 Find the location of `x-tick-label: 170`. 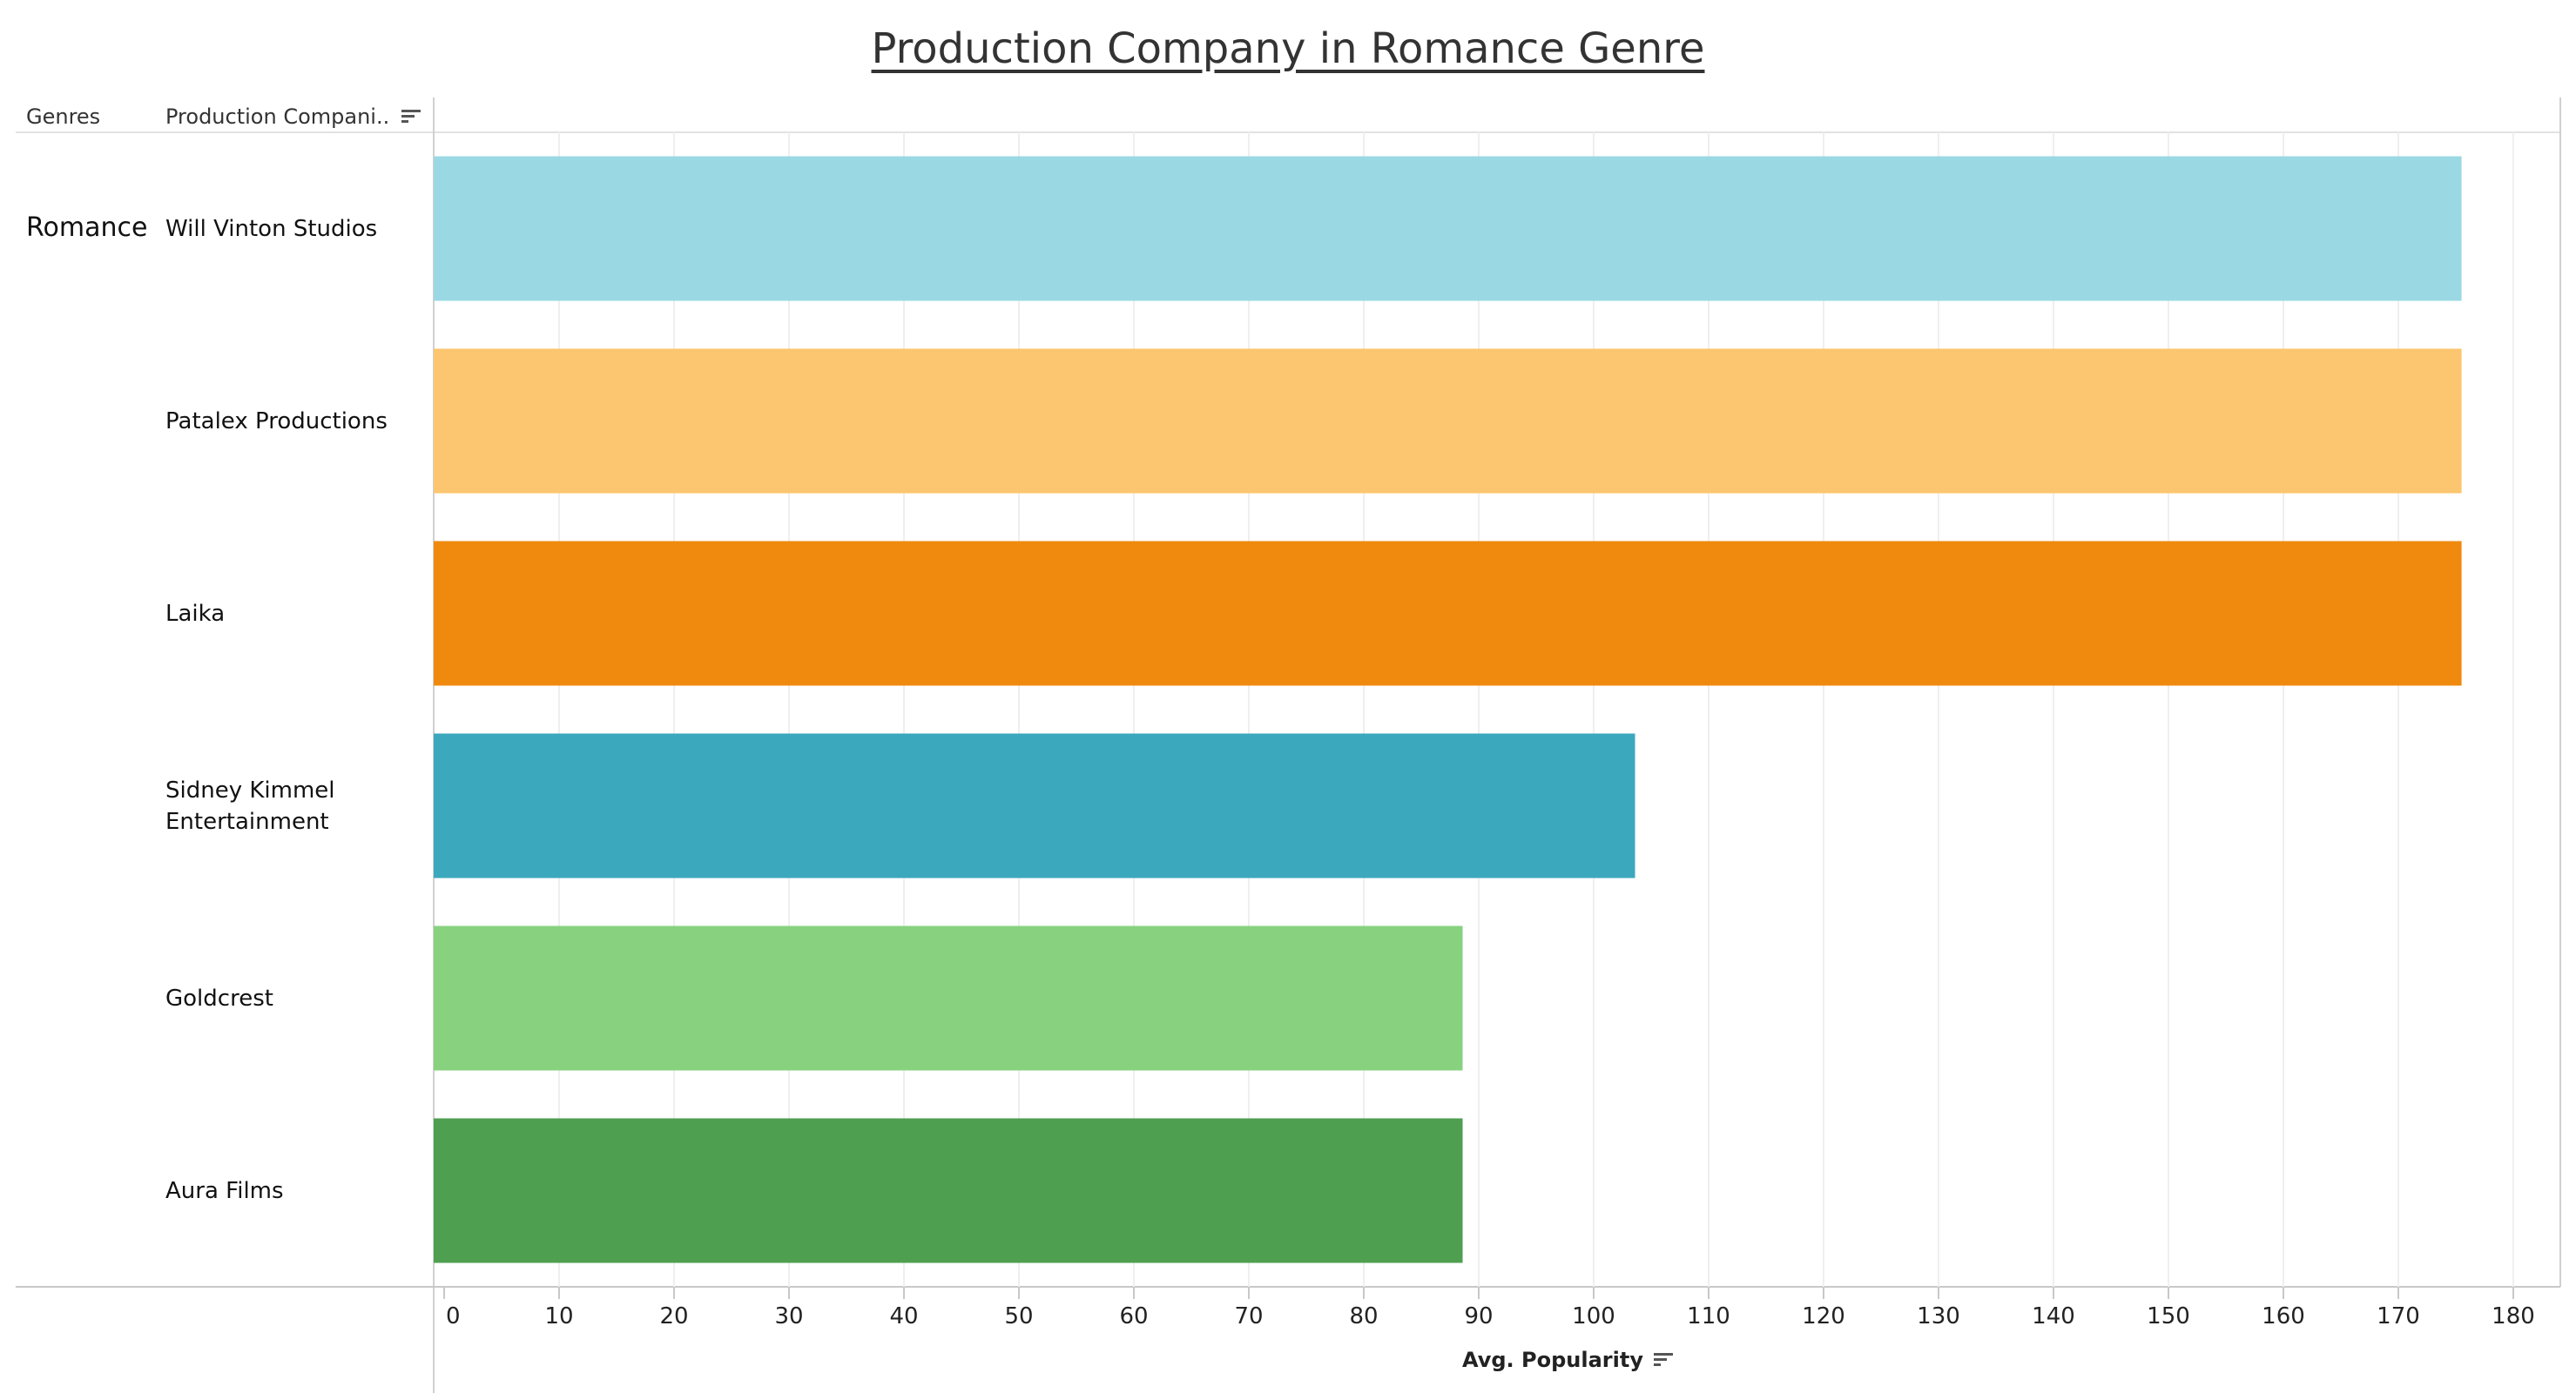

x-tick-label: 170 is located at coordinates (2398, 1316).